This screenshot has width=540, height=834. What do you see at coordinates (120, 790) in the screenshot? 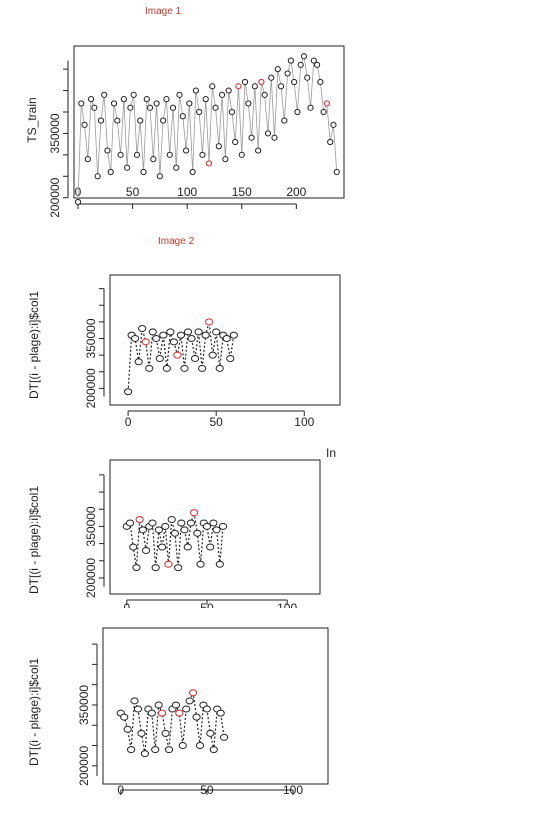
I see `x-tick-label: 0` at bounding box center [120, 790].